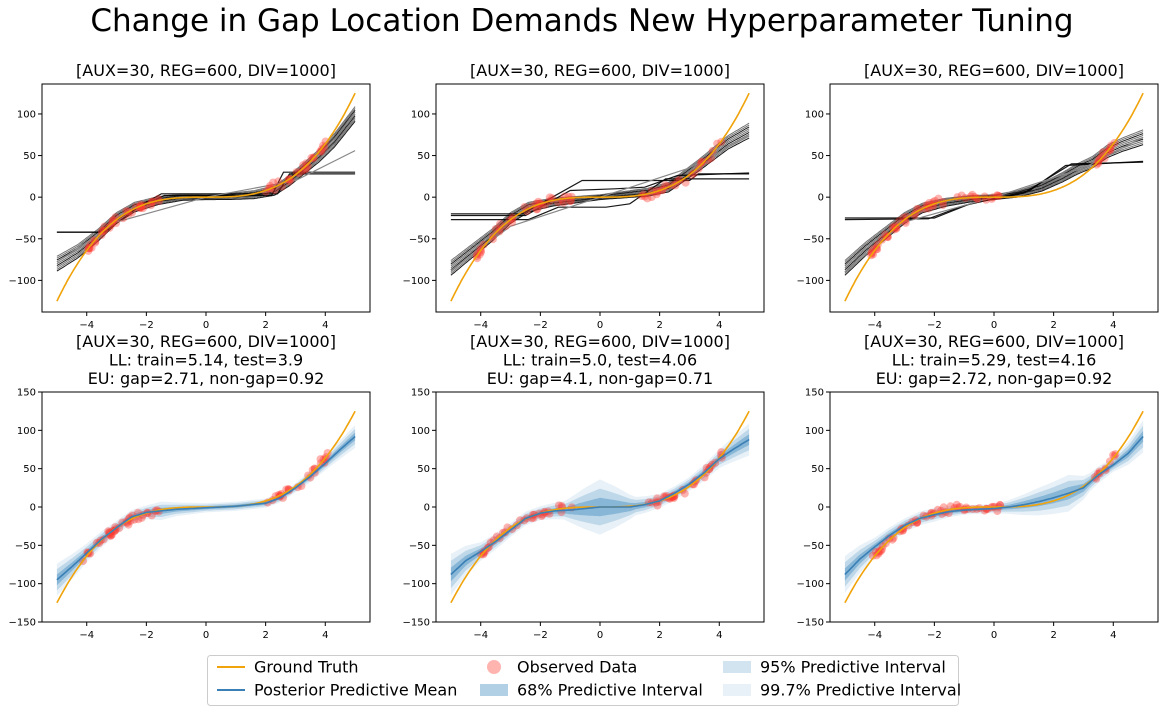 This screenshot has height=712, width=1164. I want to click on legend-label: 99.7% Predictive Interval, so click(860, 690).